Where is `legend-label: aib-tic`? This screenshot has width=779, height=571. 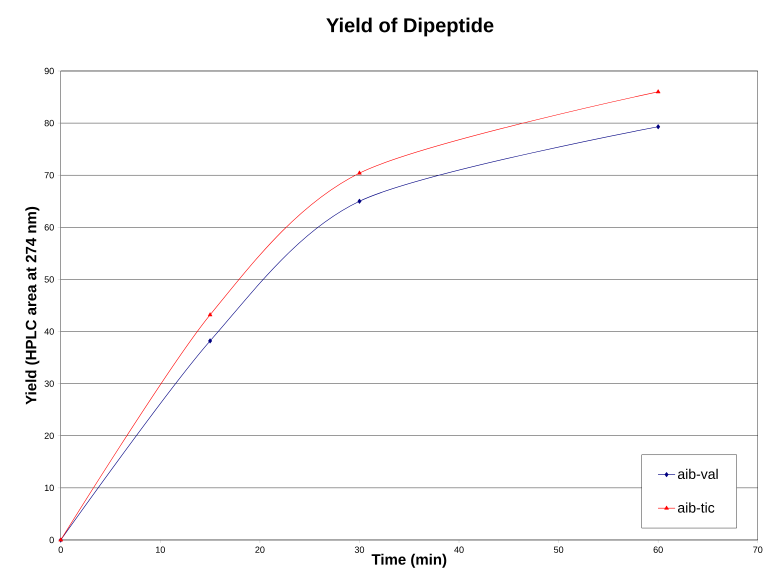 legend-label: aib-tic is located at coordinates (696, 507).